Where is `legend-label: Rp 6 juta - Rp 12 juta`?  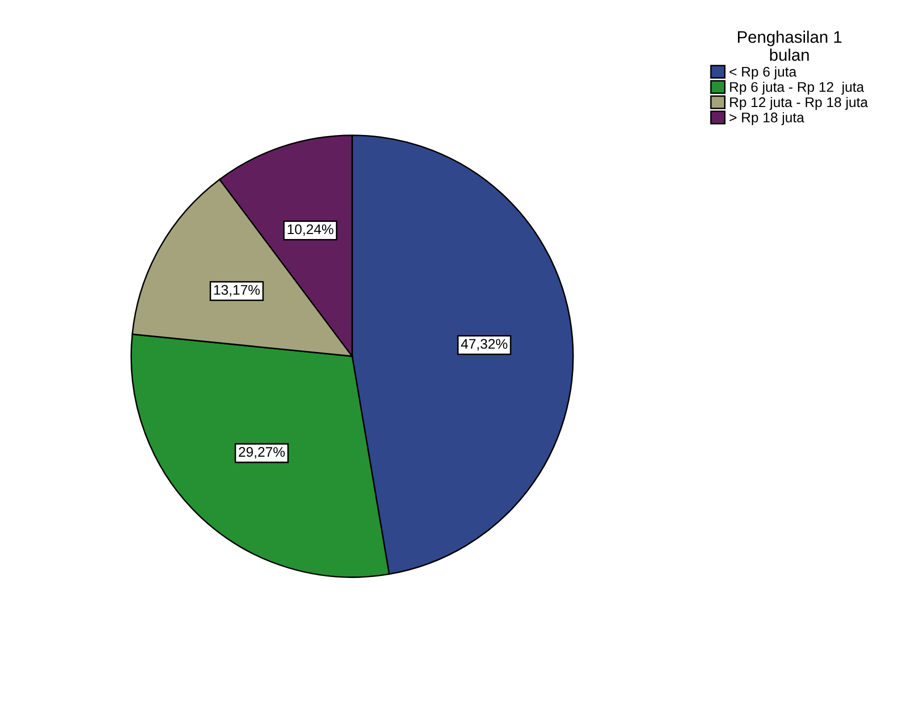
legend-label: Rp 6 juta - Rp 12 juta is located at coordinates (797, 88).